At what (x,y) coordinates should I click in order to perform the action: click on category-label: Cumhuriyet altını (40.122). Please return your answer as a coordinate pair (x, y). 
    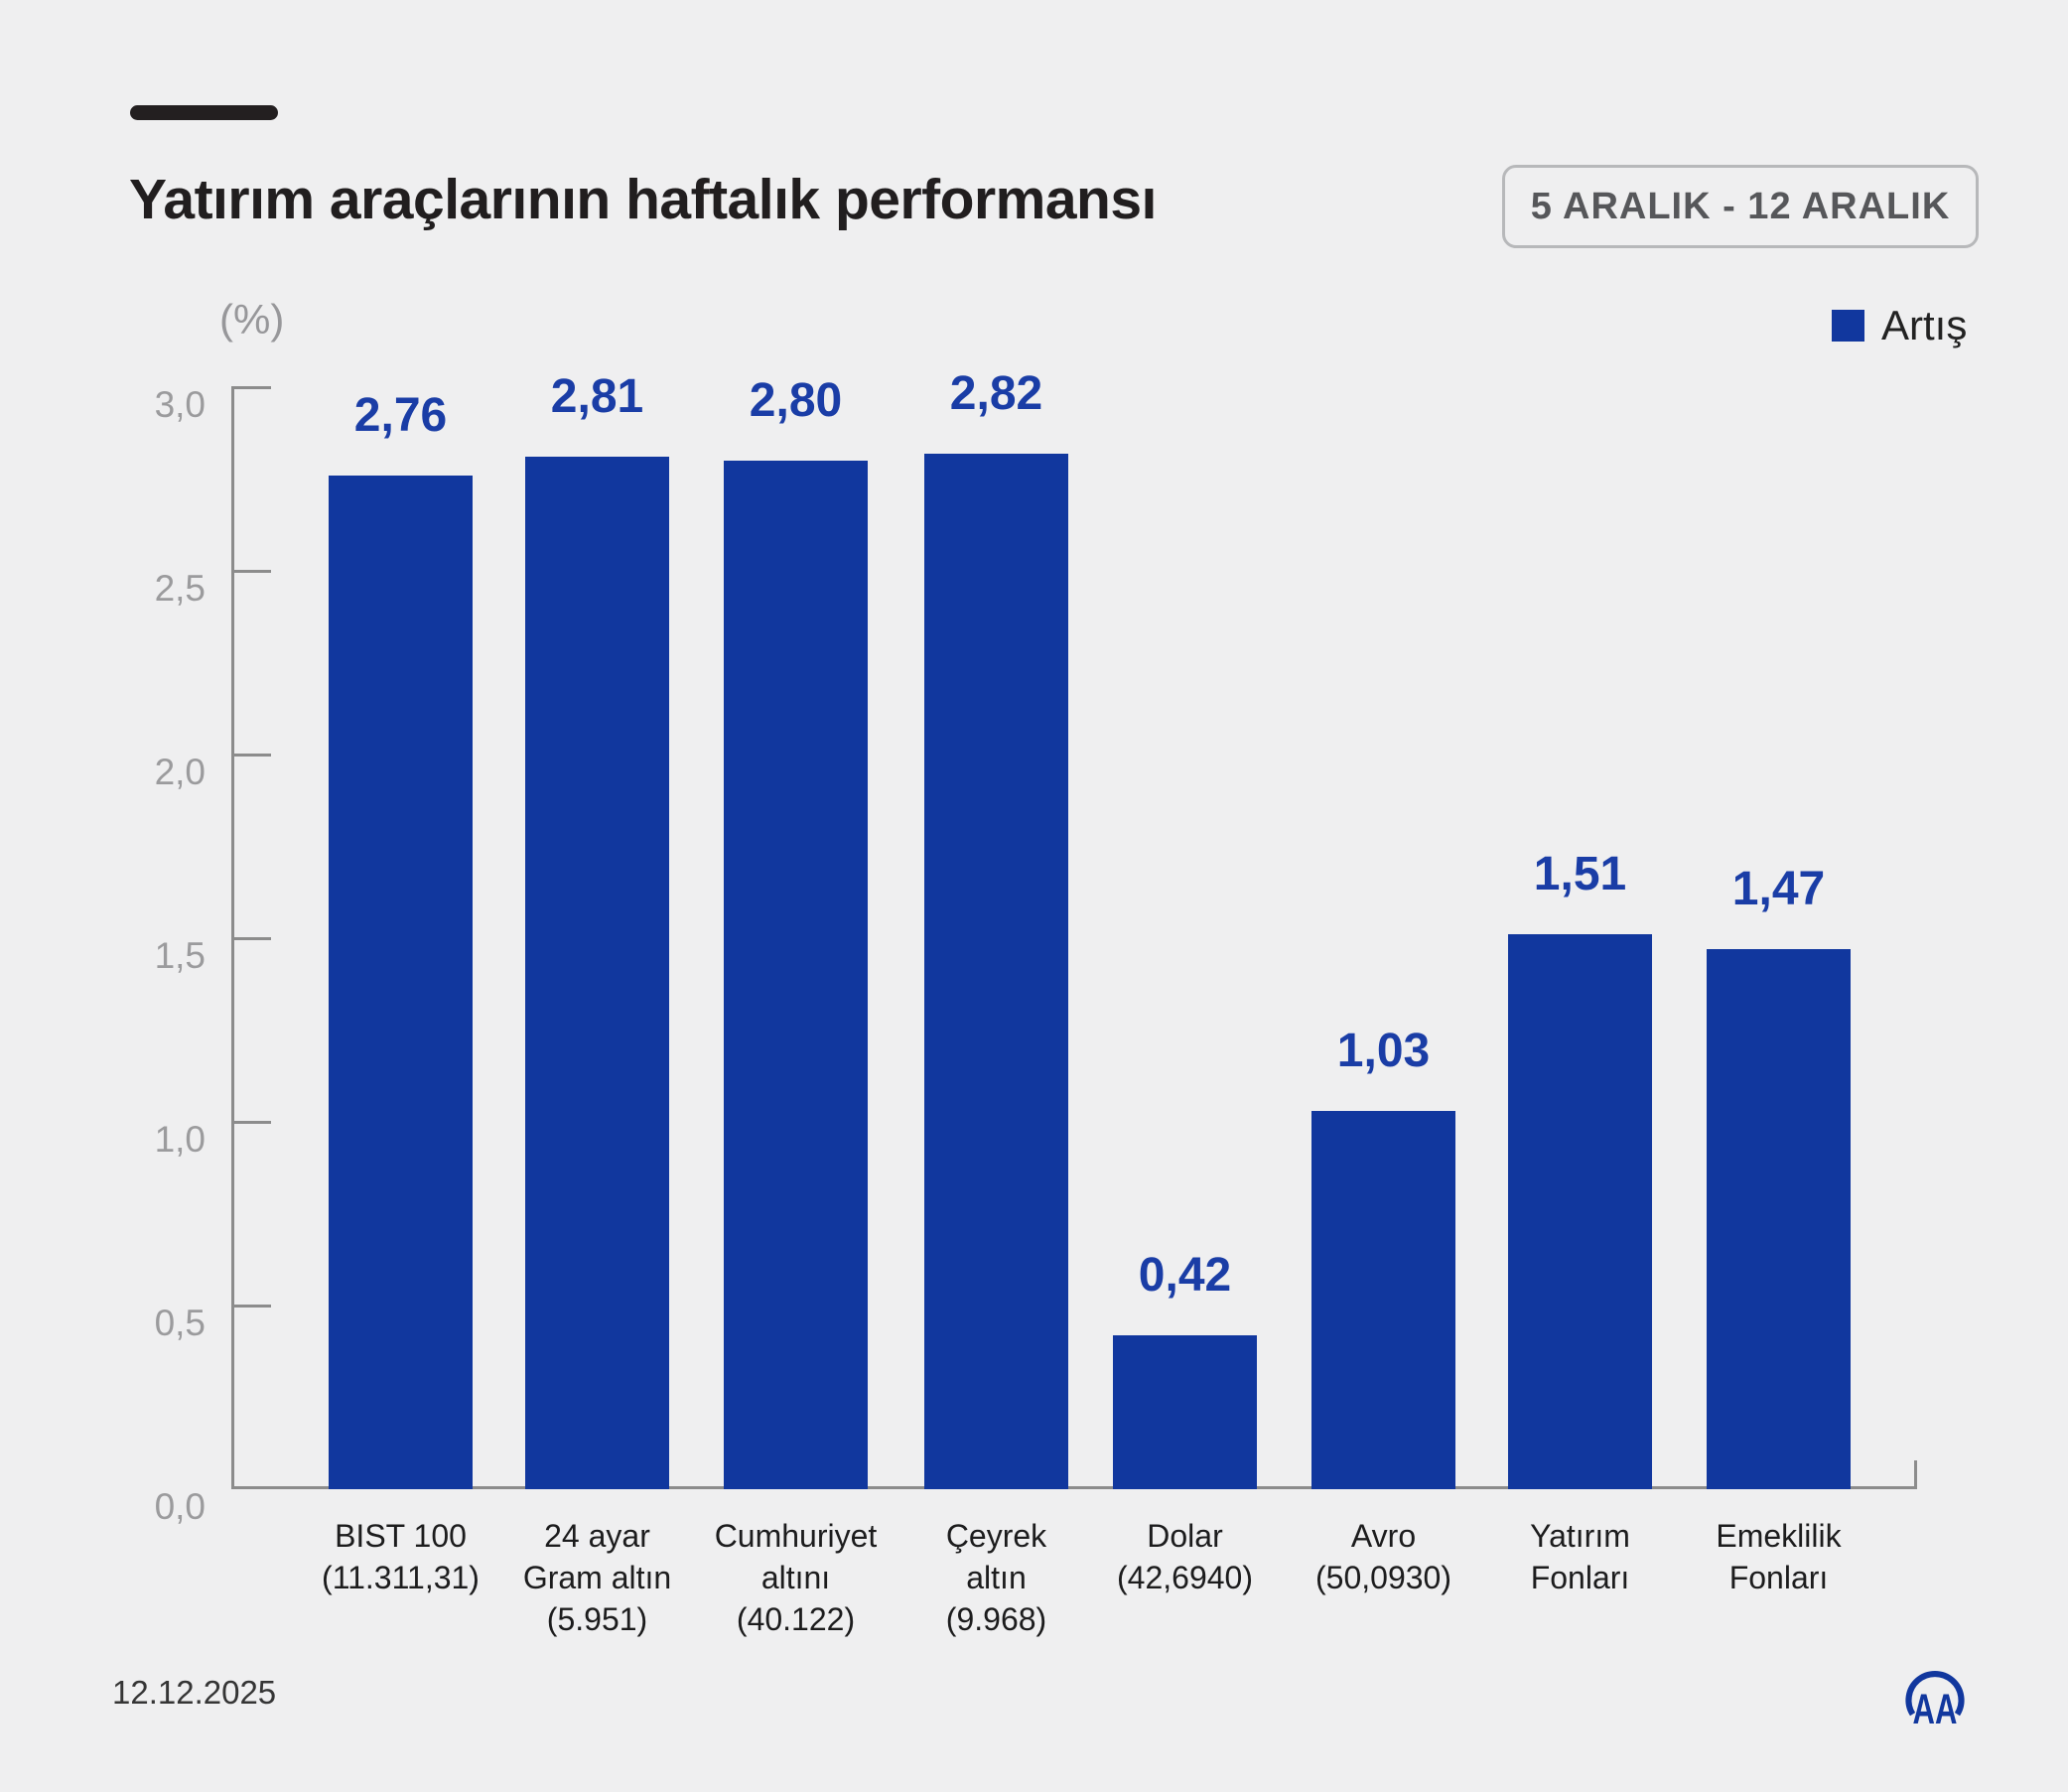
    Looking at the image, I should click on (796, 1577).